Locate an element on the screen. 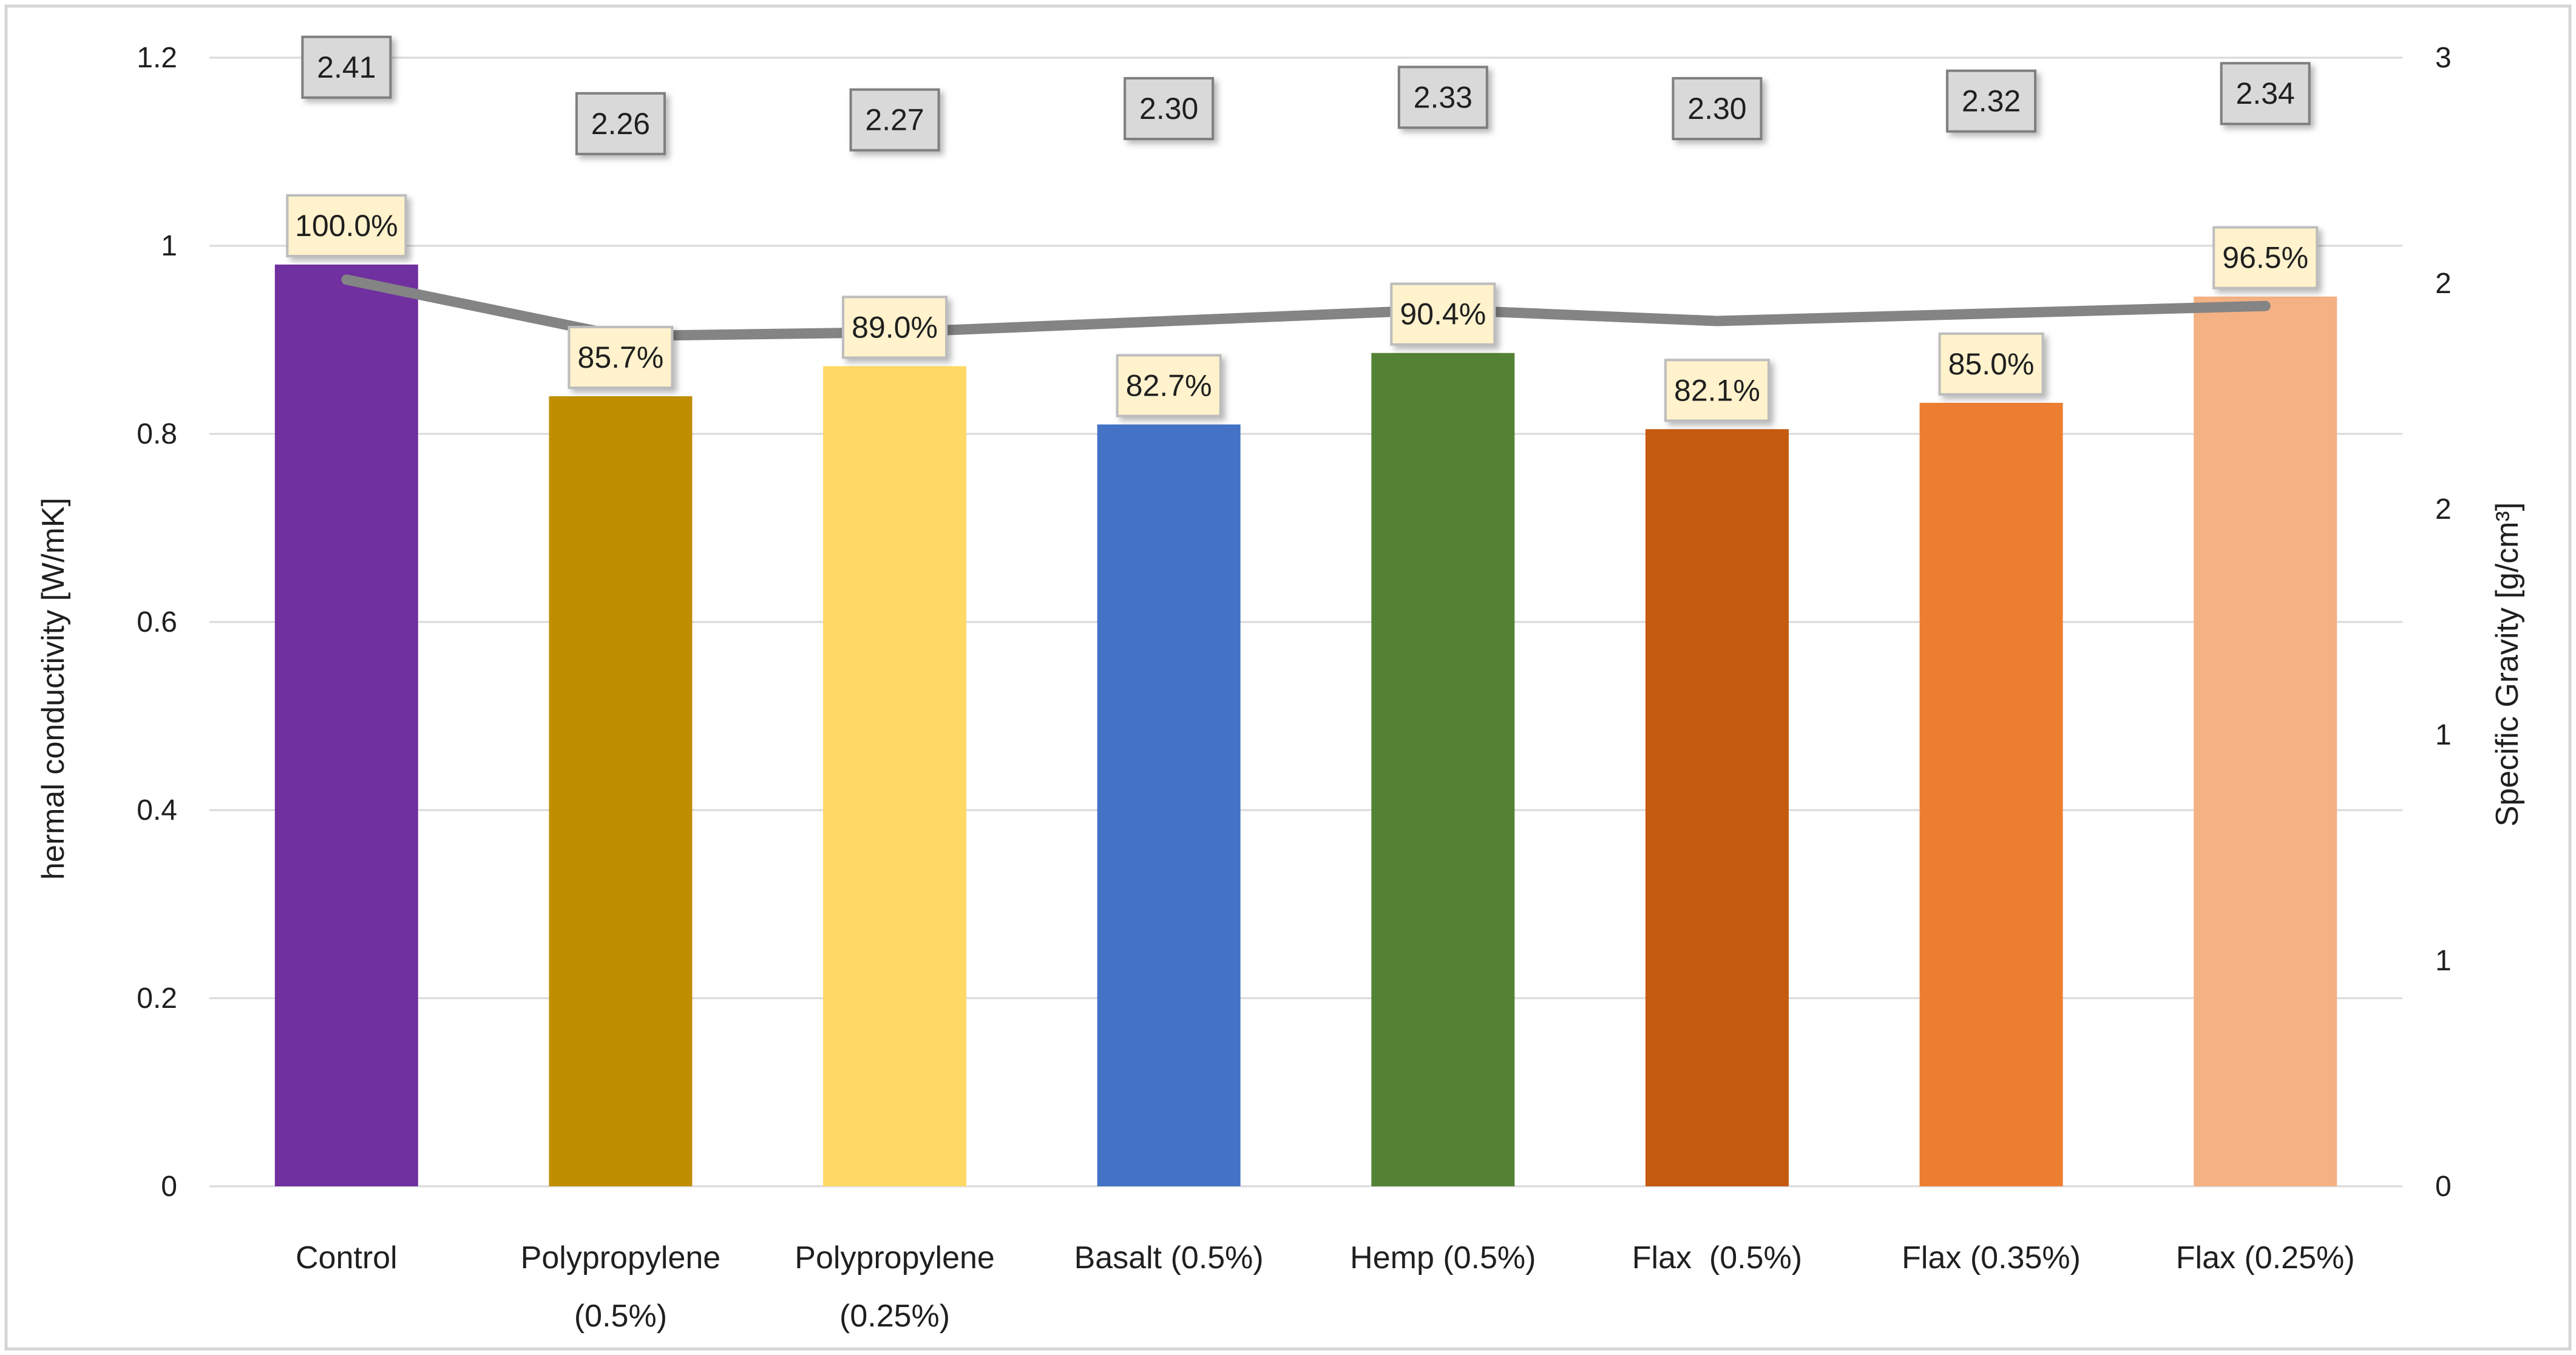 Image resolution: width=2576 pixels, height=1355 pixels. line-label: 2.27 is located at coordinates (894, 120).